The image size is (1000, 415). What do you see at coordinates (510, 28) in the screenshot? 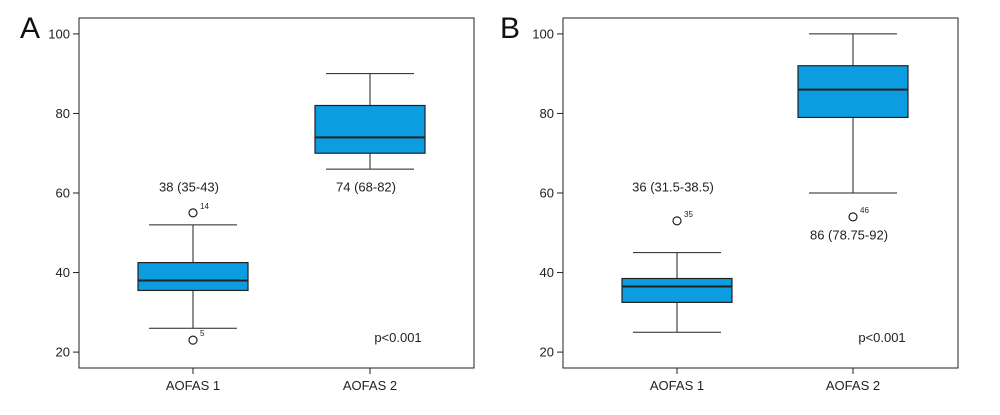
I see `panel-letter: B` at bounding box center [510, 28].